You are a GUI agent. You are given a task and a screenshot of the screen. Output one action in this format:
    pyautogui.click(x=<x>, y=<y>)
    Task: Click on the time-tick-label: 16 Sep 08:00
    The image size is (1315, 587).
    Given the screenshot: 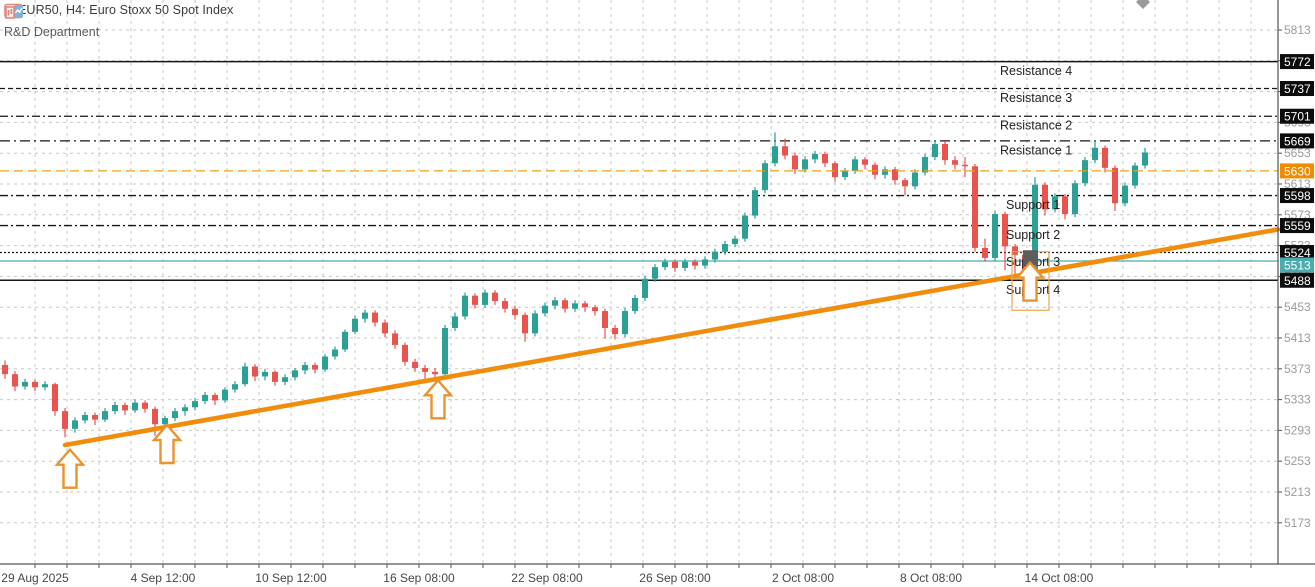 What is the action you would take?
    pyautogui.click(x=419, y=578)
    